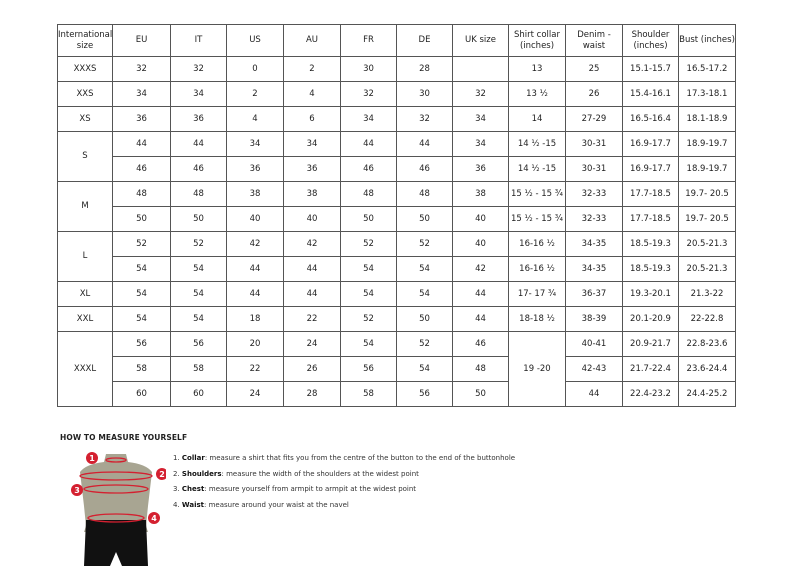  Describe the element at coordinates (707, 94) in the screenshot. I see `table-cell: 17.3-18.1` at that location.